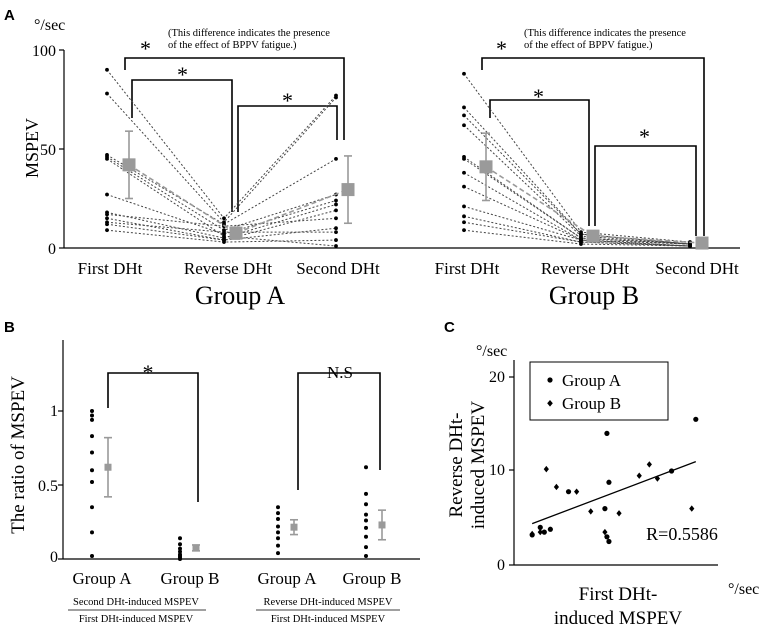  I want to click on panel-a-ytick-0: 0, so click(52, 249).